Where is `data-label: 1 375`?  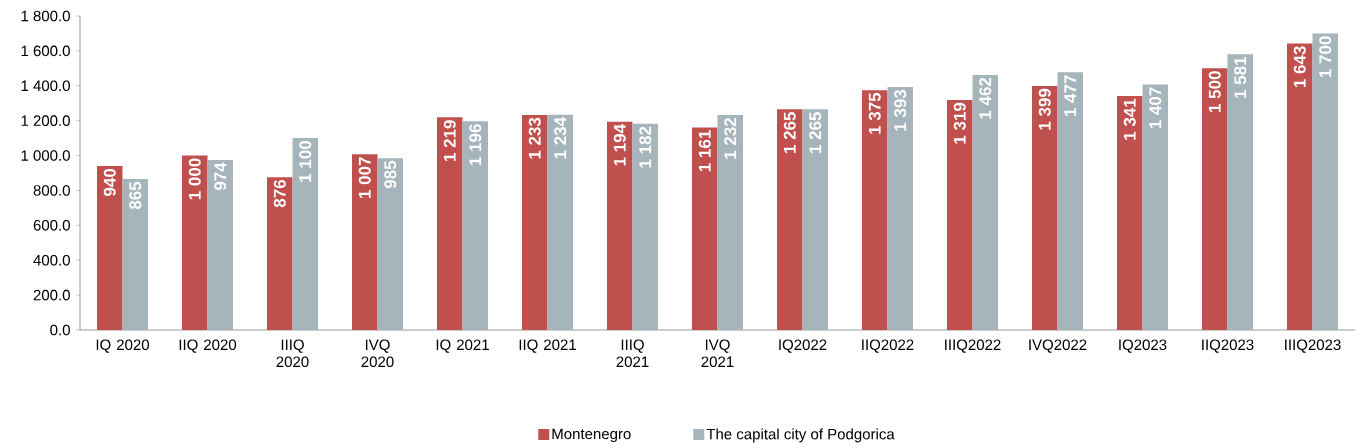 data-label: 1 375 is located at coordinates (874, 113).